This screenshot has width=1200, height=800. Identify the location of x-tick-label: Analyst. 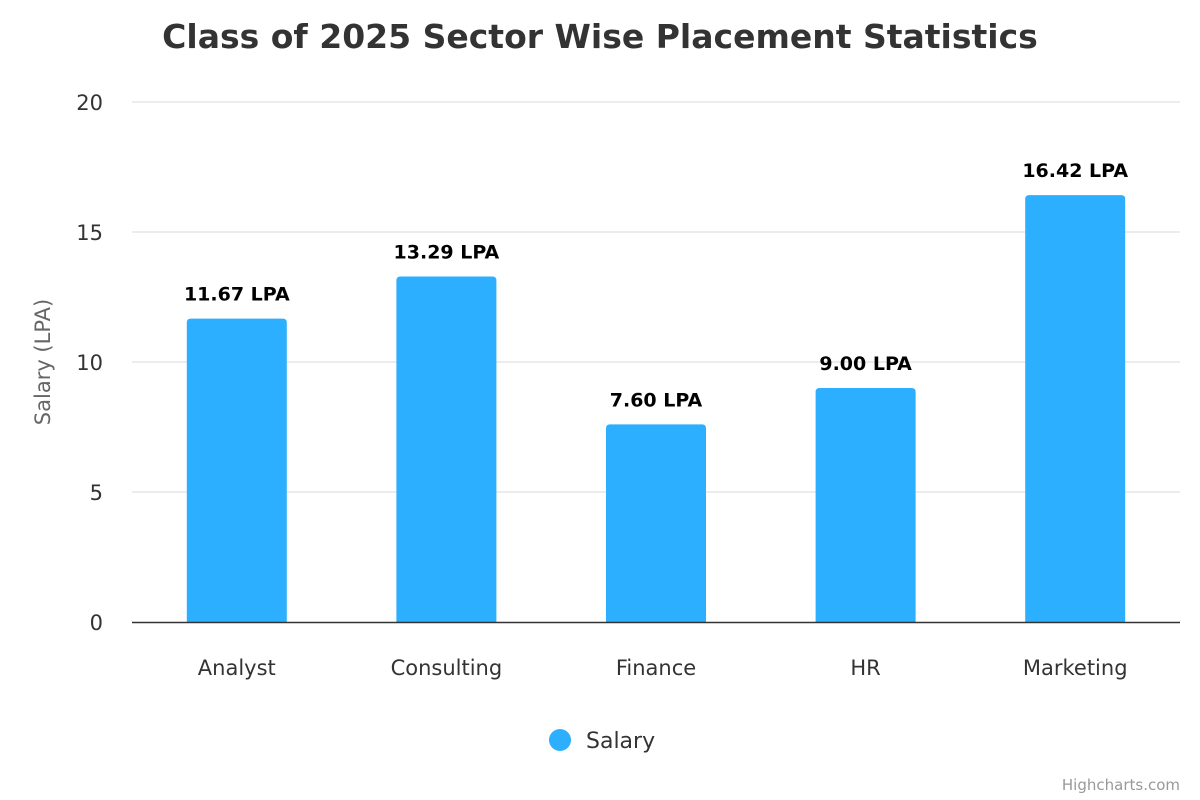
(237, 668).